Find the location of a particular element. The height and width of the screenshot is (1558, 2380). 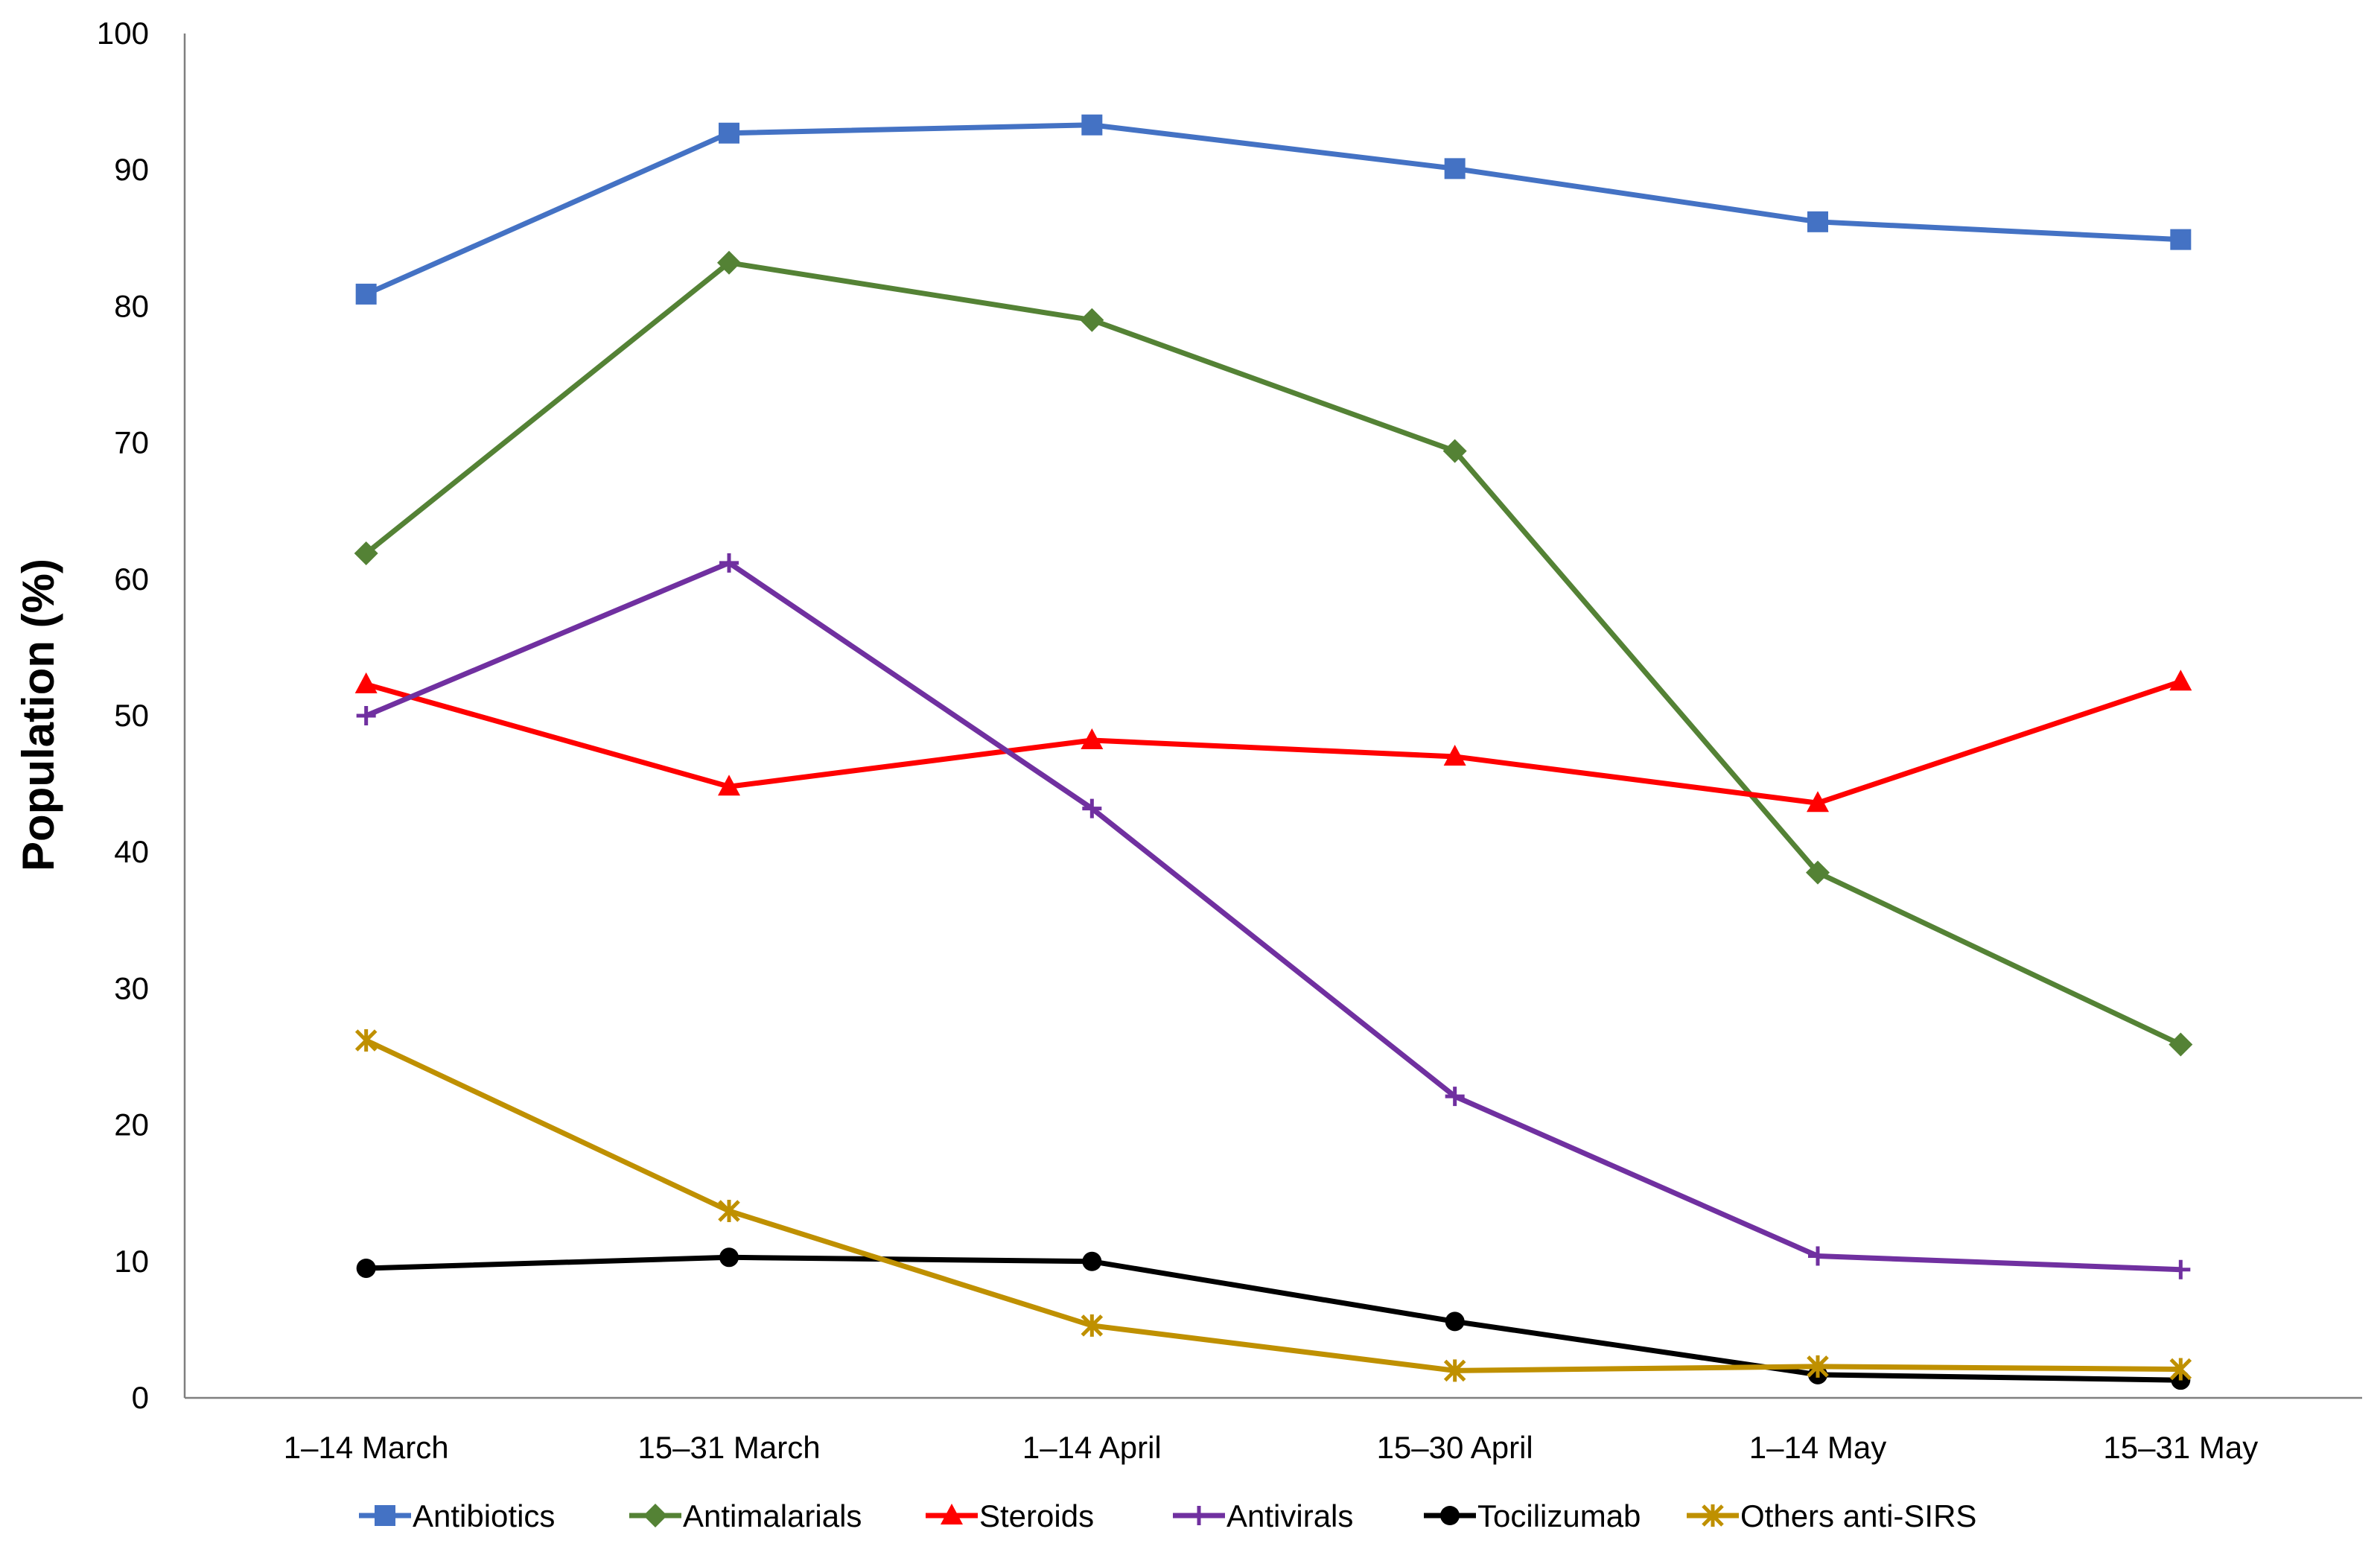

y-tick-label: 40 is located at coordinates (131, 852).